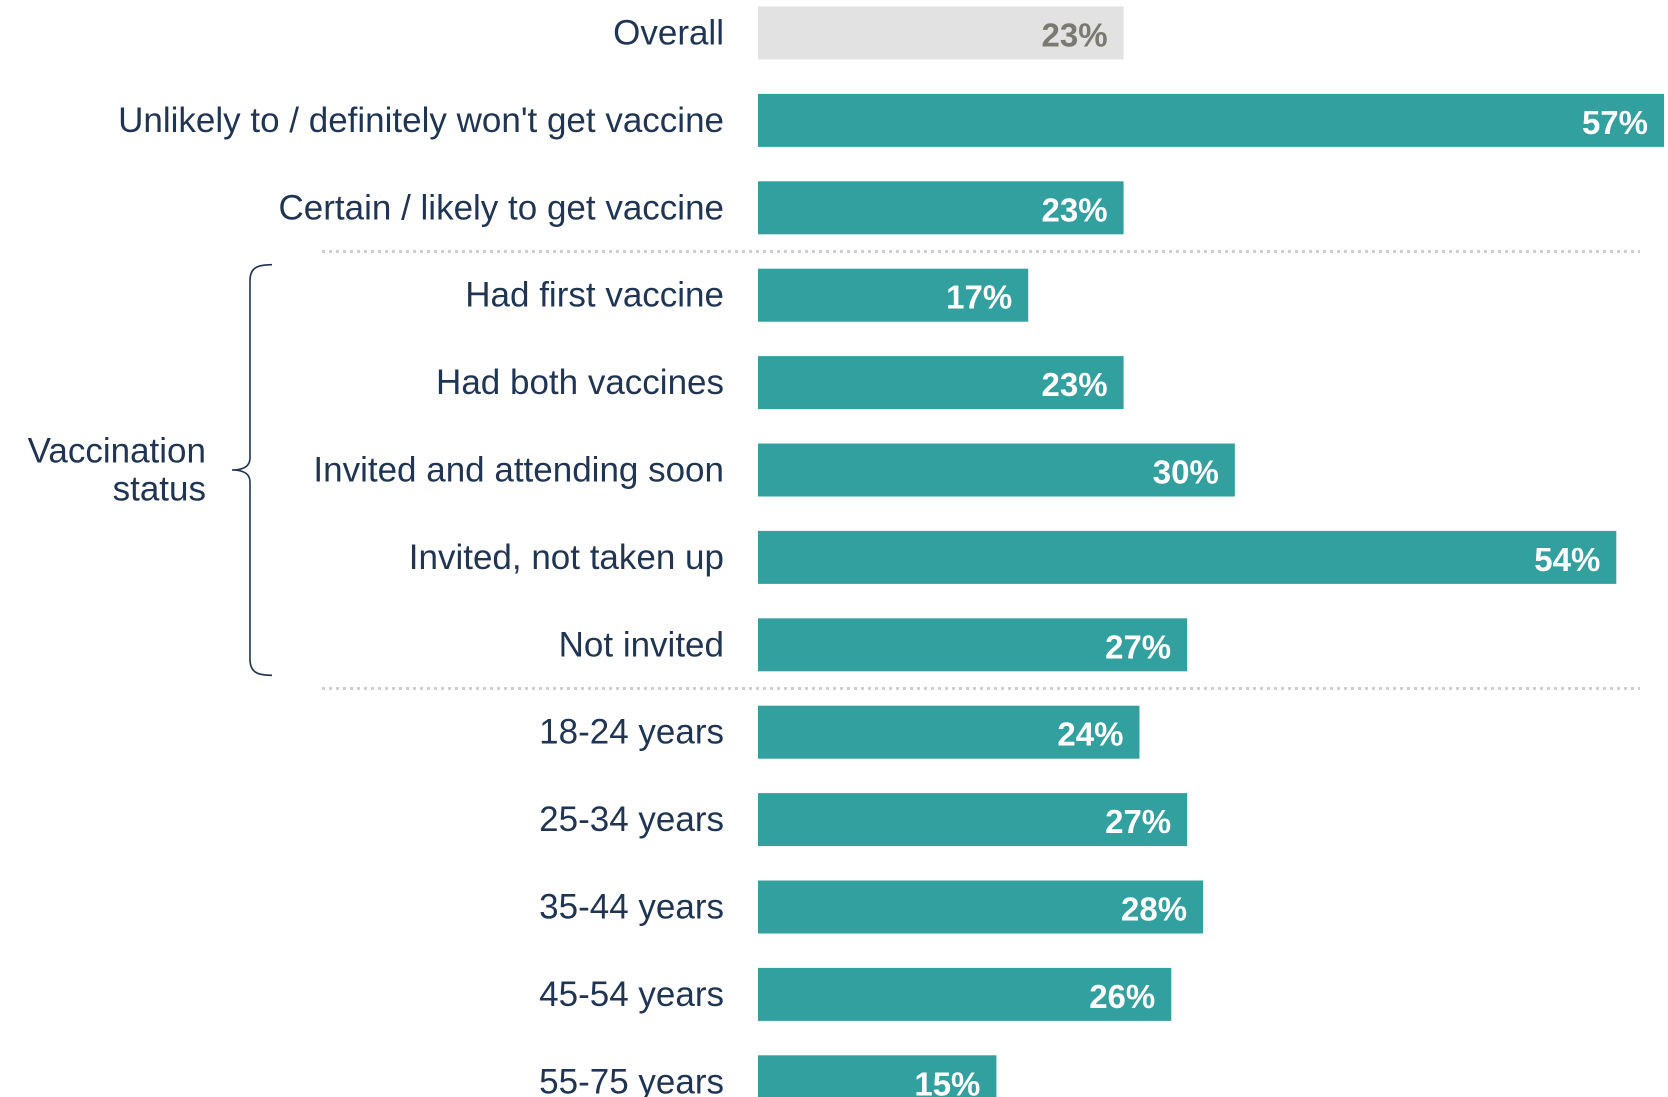  What do you see at coordinates (580, 382) in the screenshot?
I see `category-label-4: Had both vaccines` at bounding box center [580, 382].